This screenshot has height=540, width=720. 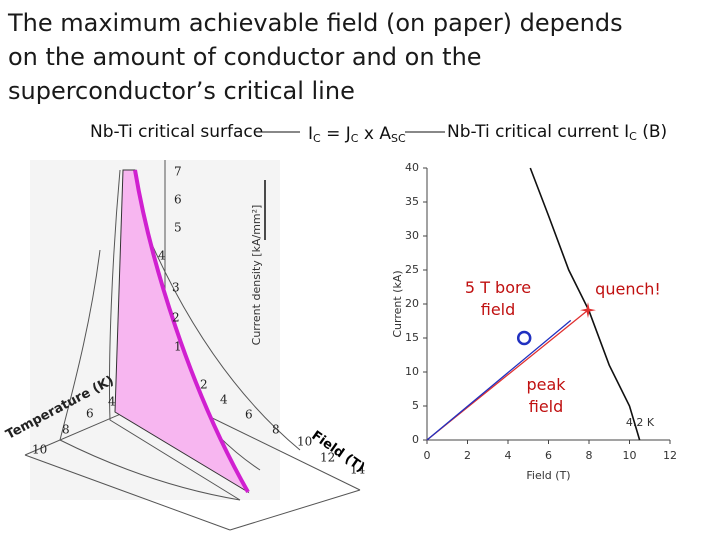 I want to click on x-tick-label: 8, so click(x=589, y=455).